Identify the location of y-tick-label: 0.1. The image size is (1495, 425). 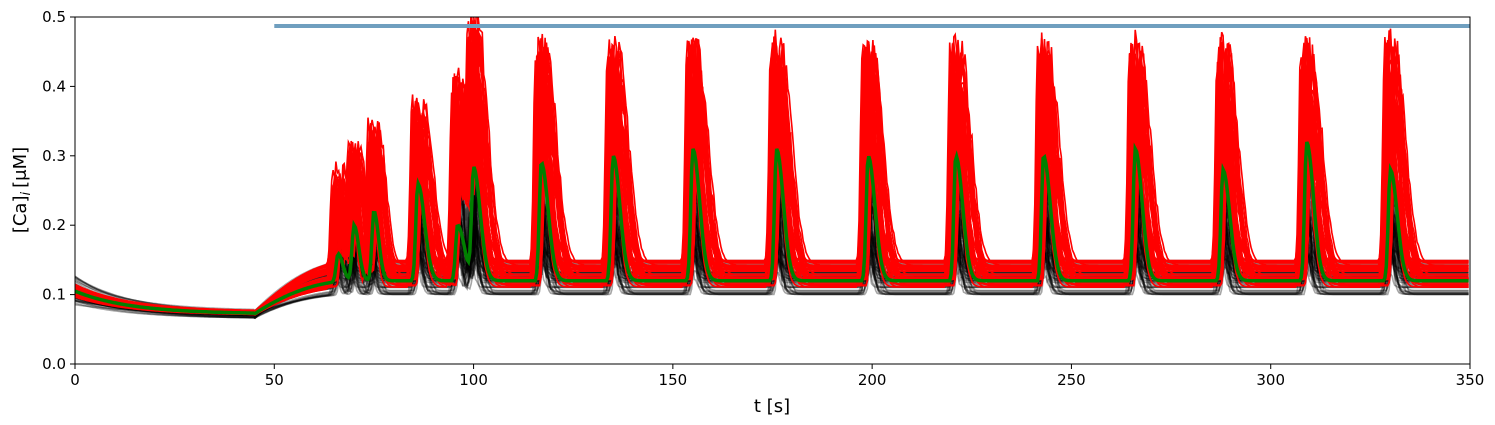
(54, 295).